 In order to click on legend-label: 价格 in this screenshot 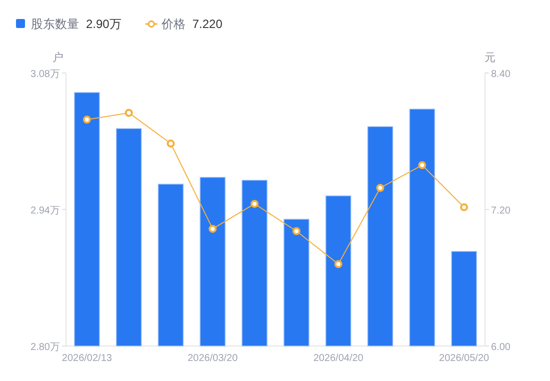, I will do `click(173, 24)`.